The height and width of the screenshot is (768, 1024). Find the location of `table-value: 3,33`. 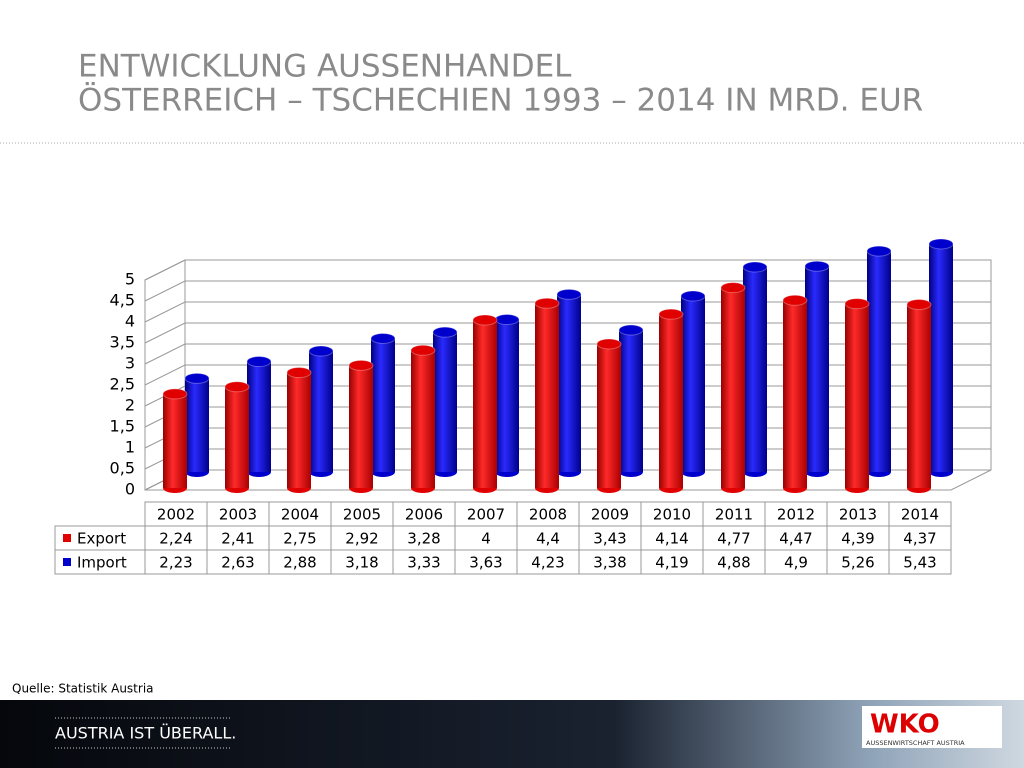

table-value: 3,33 is located at coordinates (423, 563).